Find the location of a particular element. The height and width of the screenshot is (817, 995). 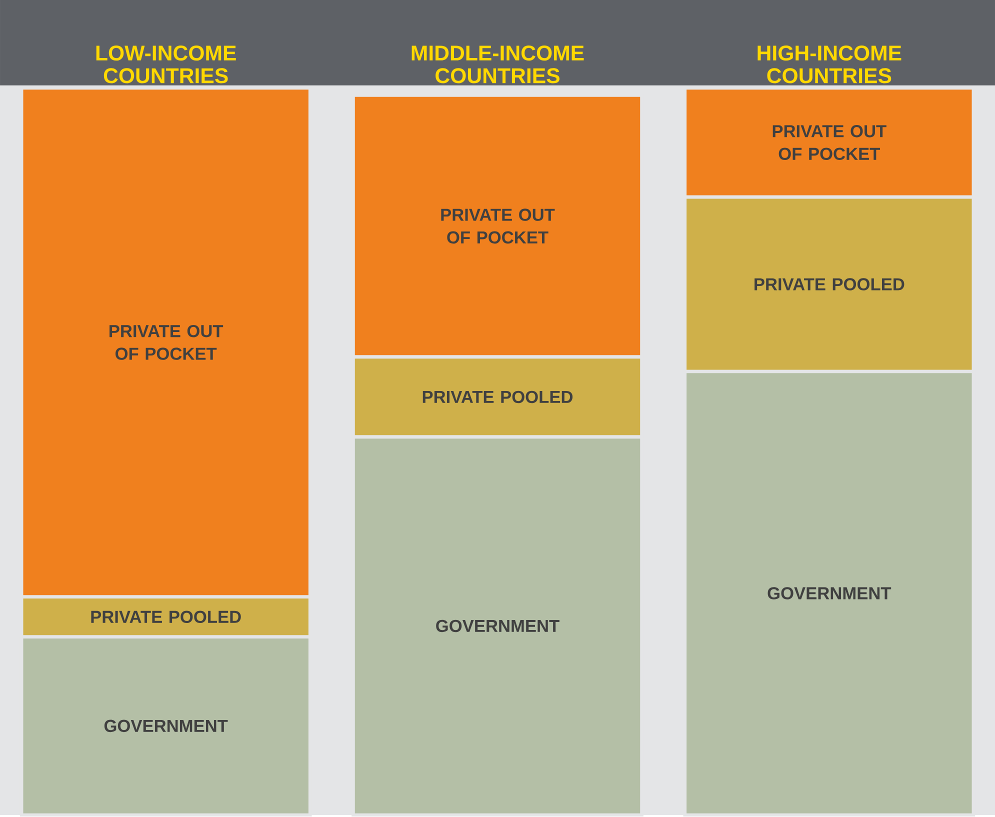

series-label: GOVERNMENT is located at coordinates (166, 726).